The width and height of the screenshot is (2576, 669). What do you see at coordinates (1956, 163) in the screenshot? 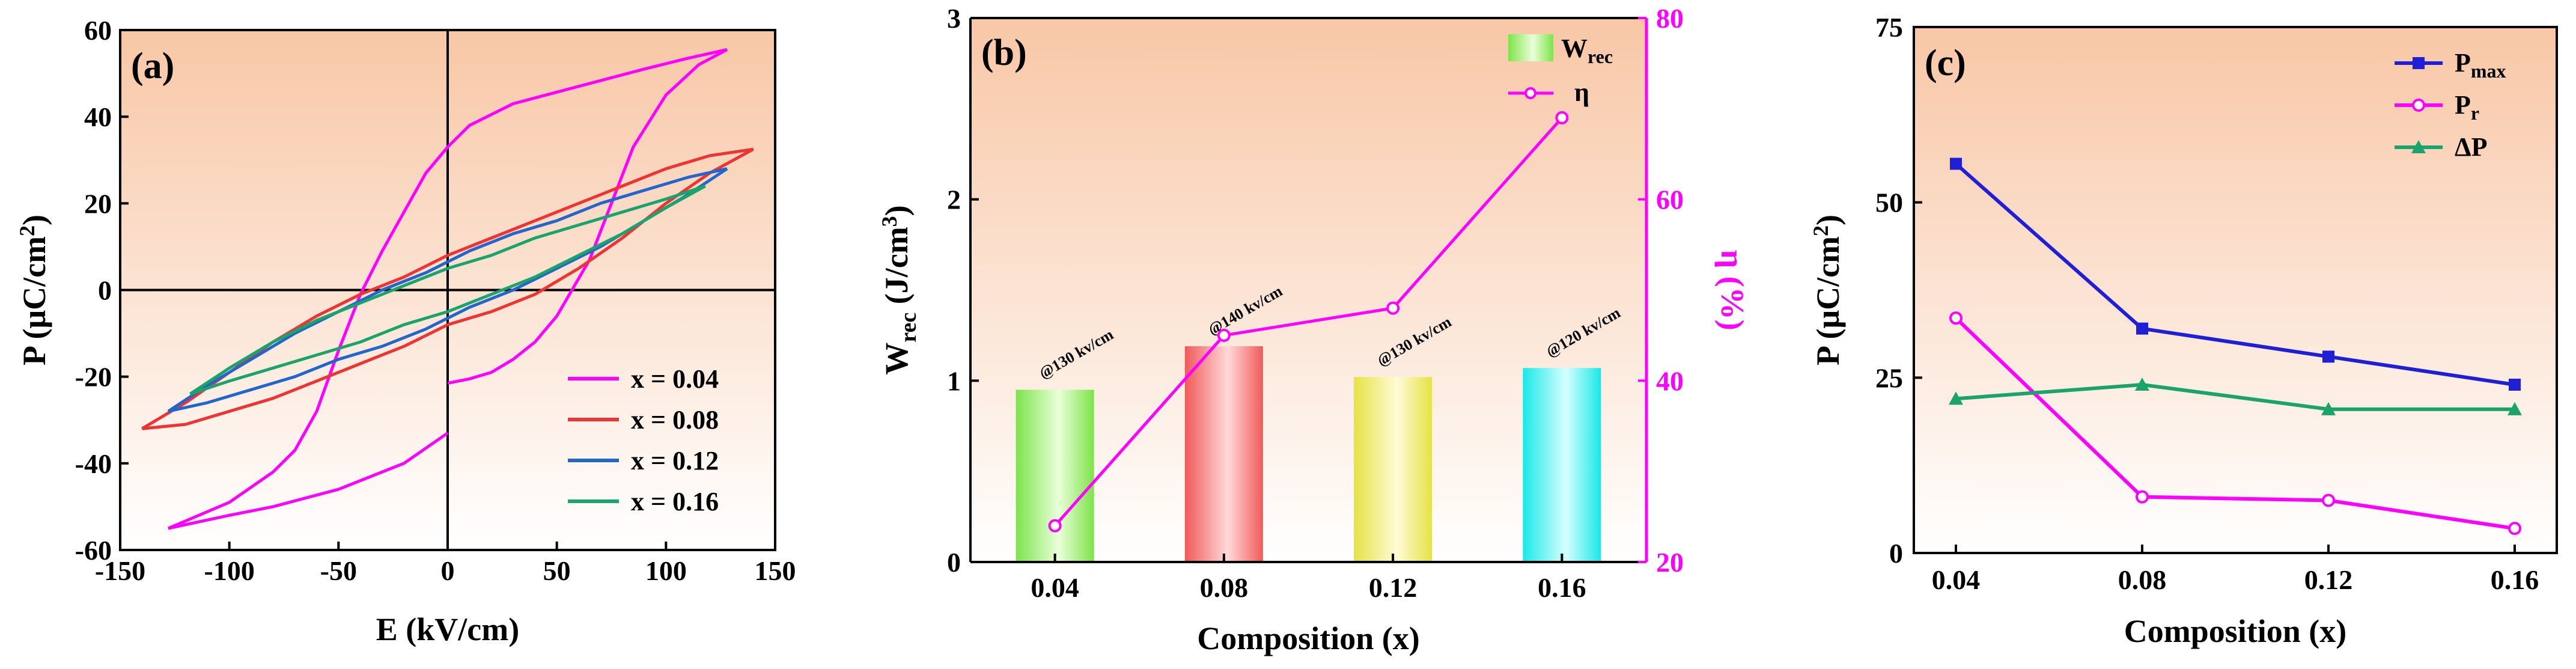
I see `series-0-point-0.04` at bounding box center [1956, 163].